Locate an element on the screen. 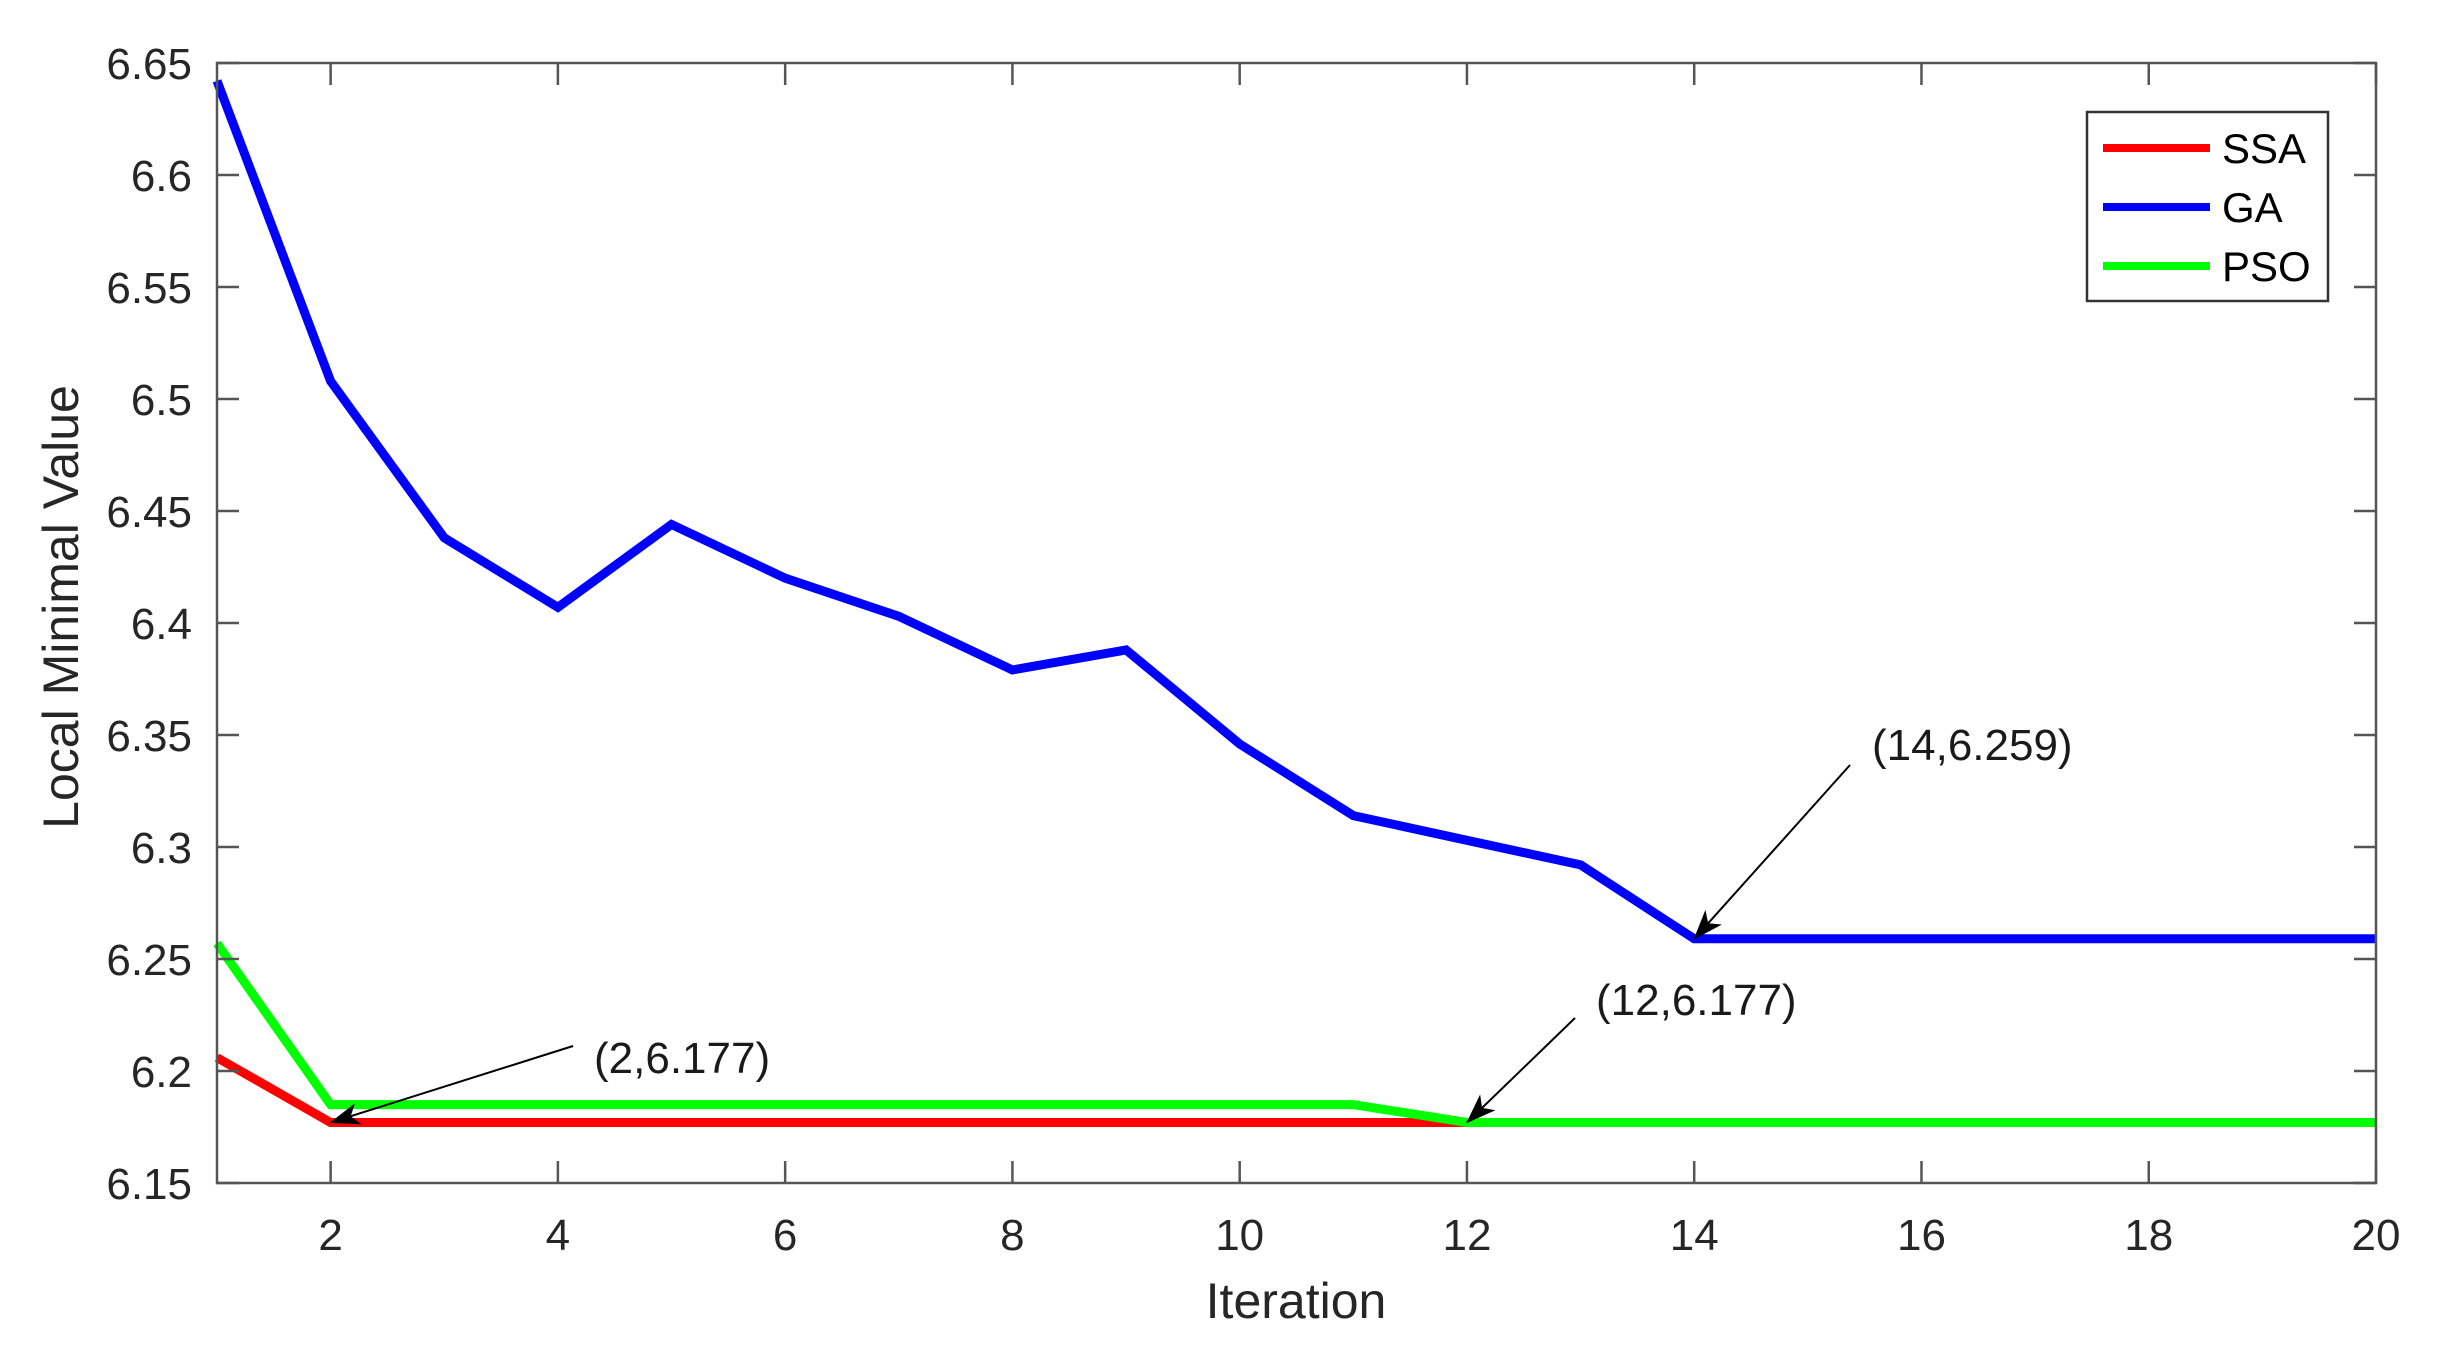 This screenshot has height=1372, width=2457. legend-item-ga: GA is located at coordinates (2193, 207).